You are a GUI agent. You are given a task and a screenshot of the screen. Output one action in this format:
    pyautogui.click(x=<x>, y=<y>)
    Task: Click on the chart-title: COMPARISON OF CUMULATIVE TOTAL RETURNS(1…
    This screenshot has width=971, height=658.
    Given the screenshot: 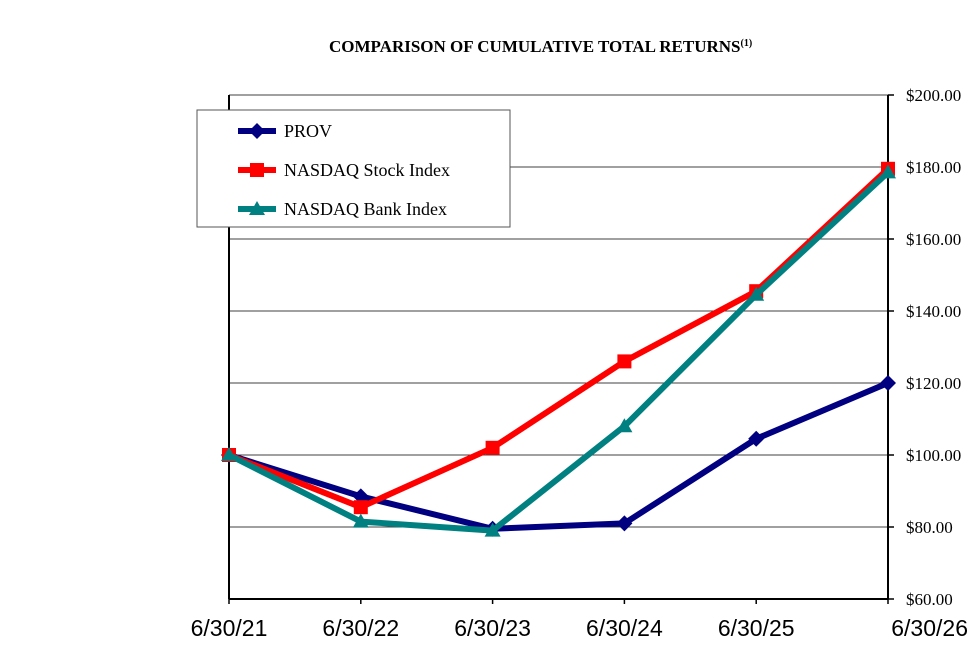 What is the action you would take?
    pyautogui.click(x=540, y=46)
    